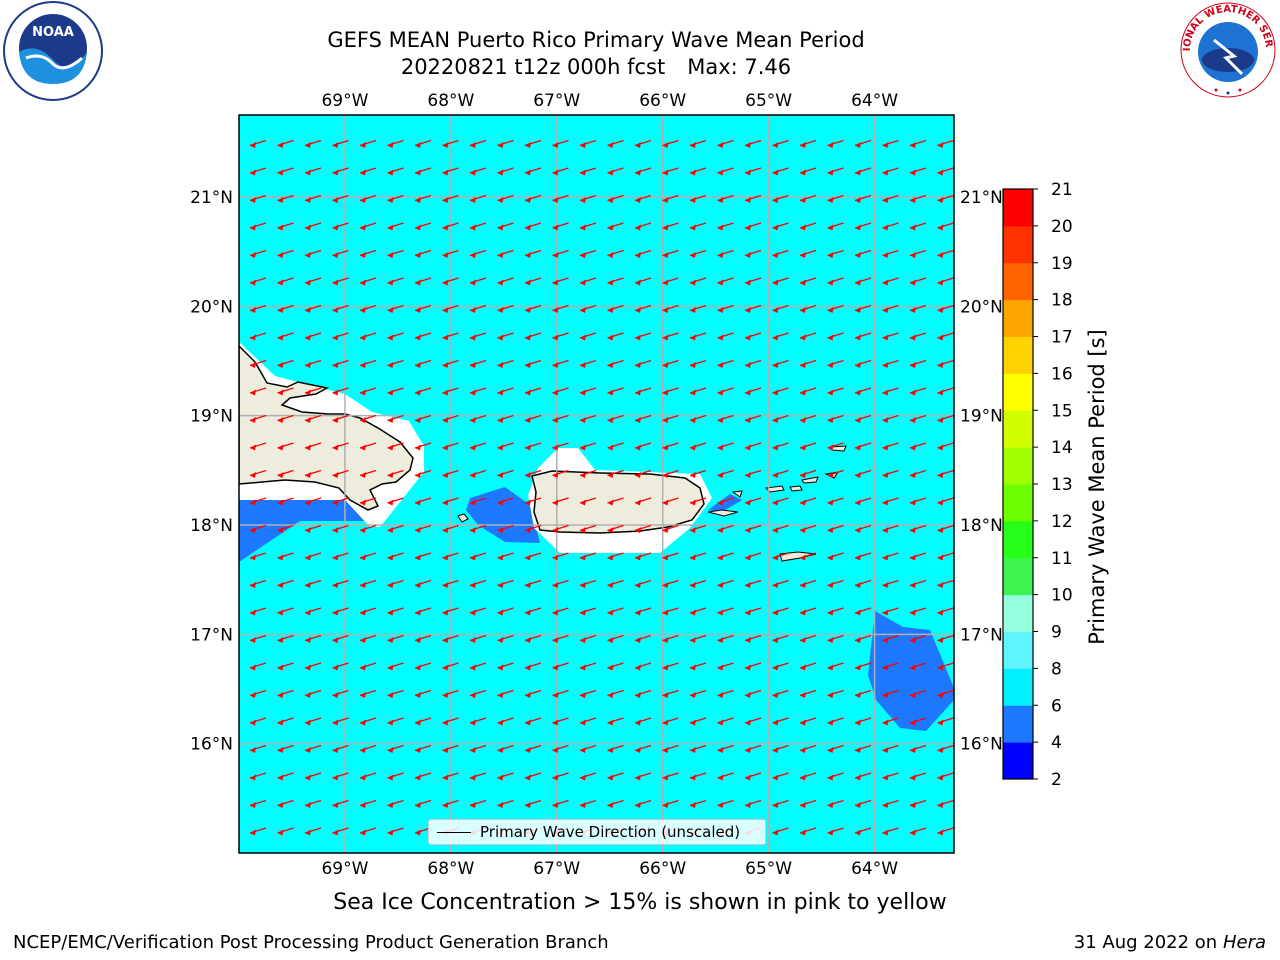  I want to click on lon-tick-label: 69°W, so click(344, 101).